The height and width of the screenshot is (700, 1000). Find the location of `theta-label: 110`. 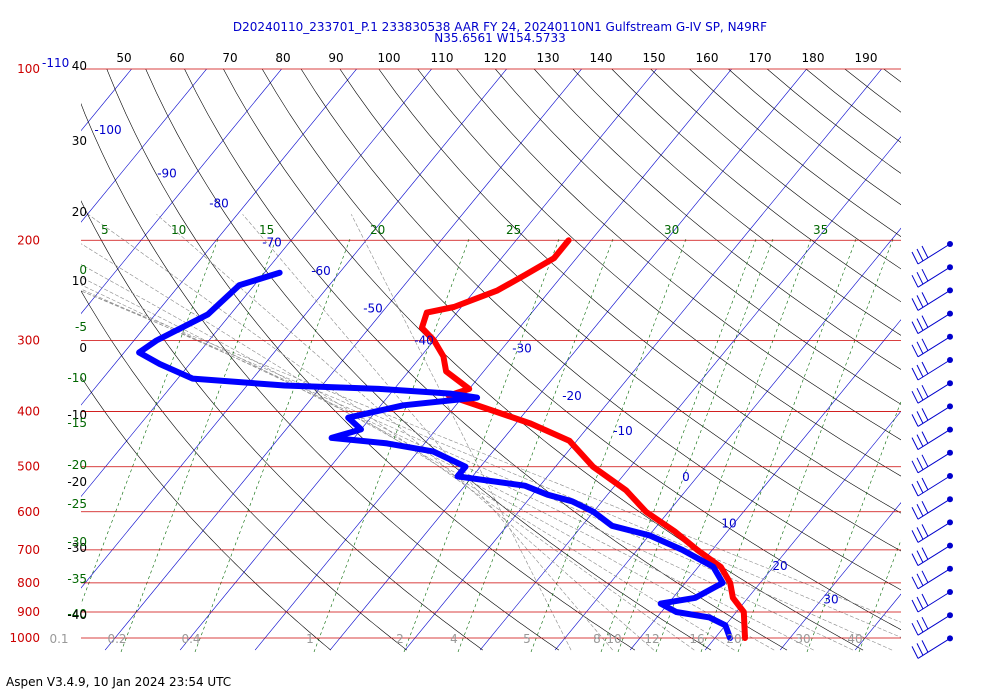

theta-label: 110 is located at coordinates (442, 58).